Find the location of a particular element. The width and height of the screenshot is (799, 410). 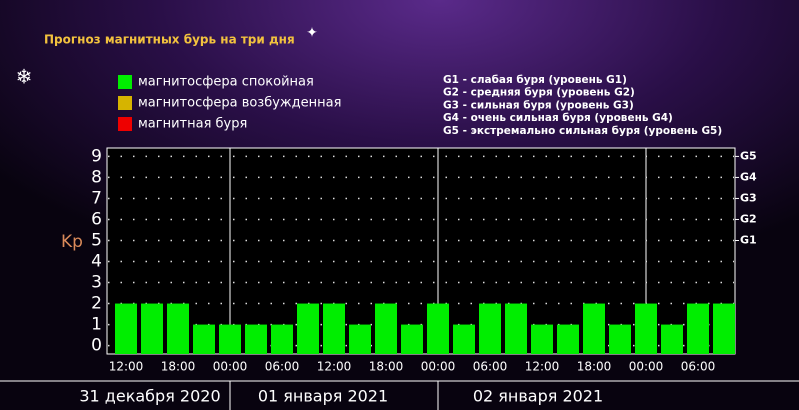

y2-tick-label: G4 is located at coordinates (748, 176).